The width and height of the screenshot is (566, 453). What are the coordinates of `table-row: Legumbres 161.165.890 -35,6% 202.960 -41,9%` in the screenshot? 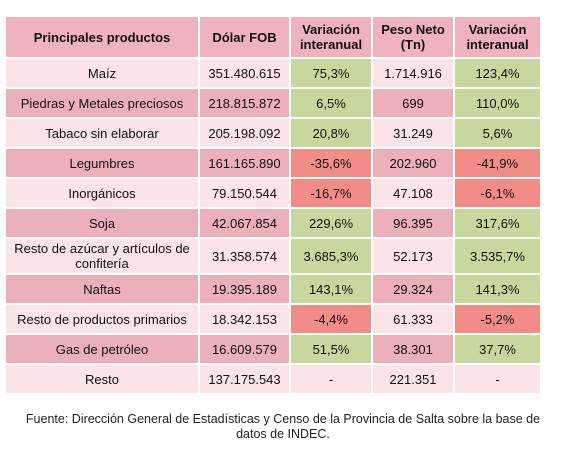 It's located at (273, 163).